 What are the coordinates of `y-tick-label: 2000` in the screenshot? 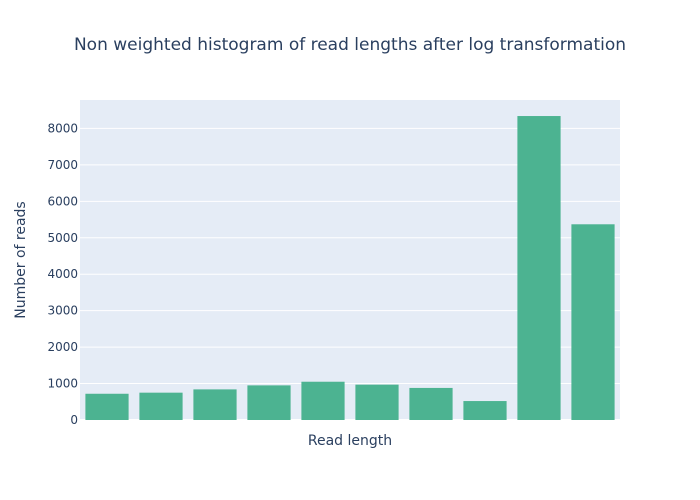 It's located at (62, 347).